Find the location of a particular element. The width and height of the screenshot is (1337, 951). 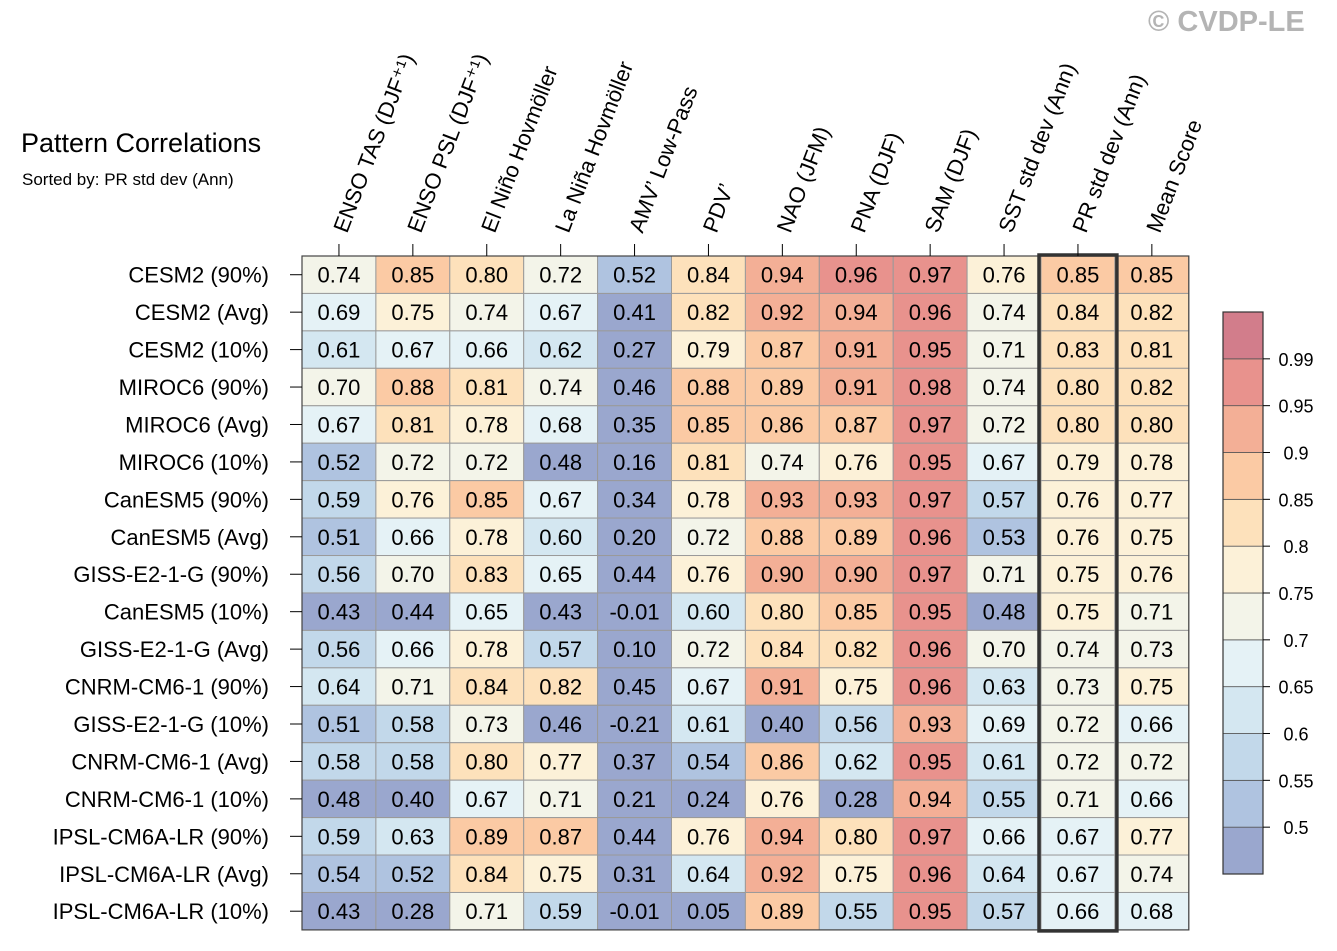

cell-value-label: 0.88 is located at coordinates (708, 387).